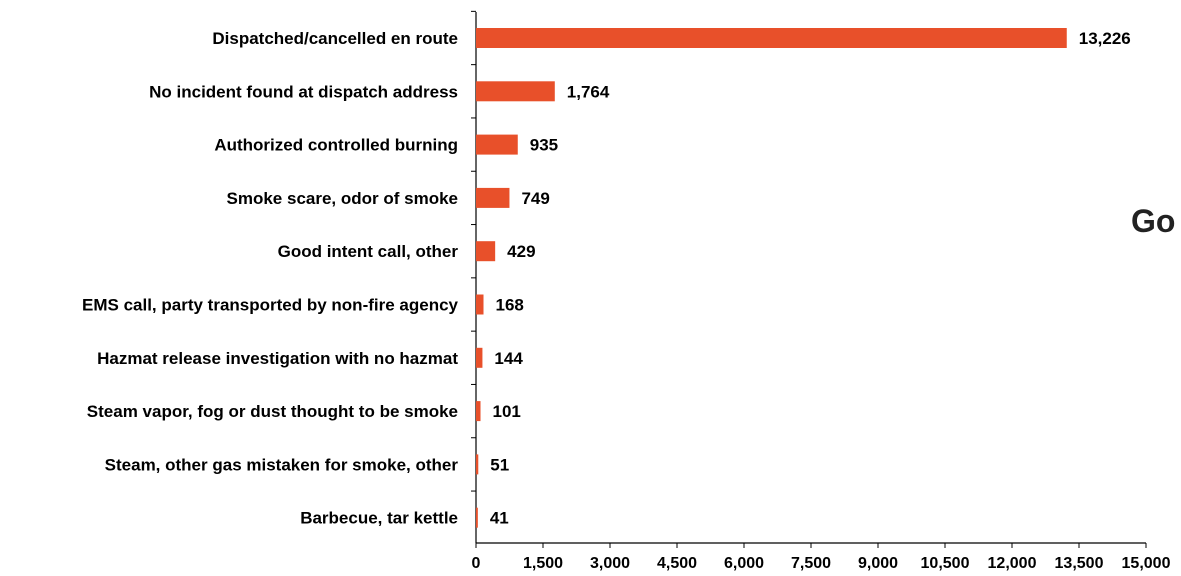 The width and height of the screenshot is (1181, 576). What do you see at coordinates (508, 358) in the screenshot?
I see `data-label: 144` at bounding box center [508, 358].